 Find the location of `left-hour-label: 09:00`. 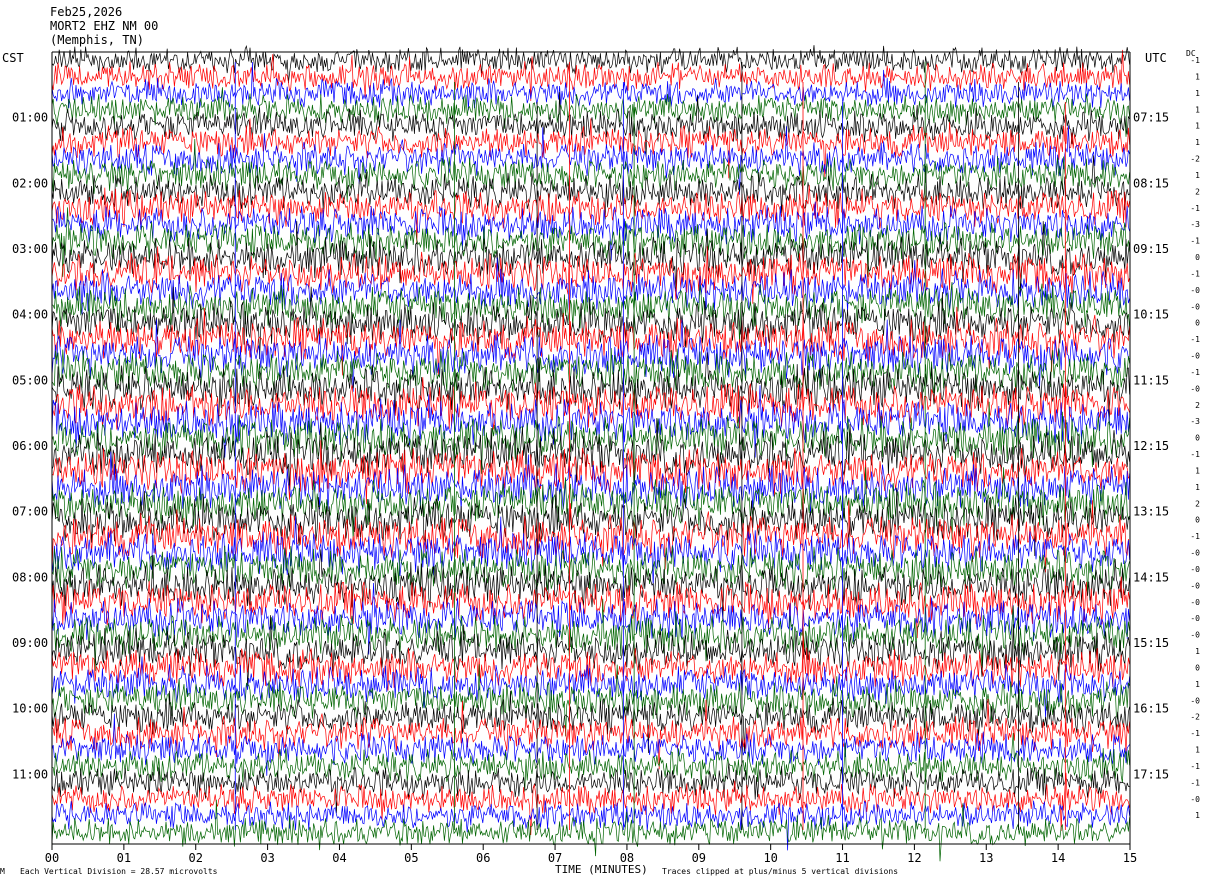

left-hour-label: 09:00 is located at coordinates (30, 643).